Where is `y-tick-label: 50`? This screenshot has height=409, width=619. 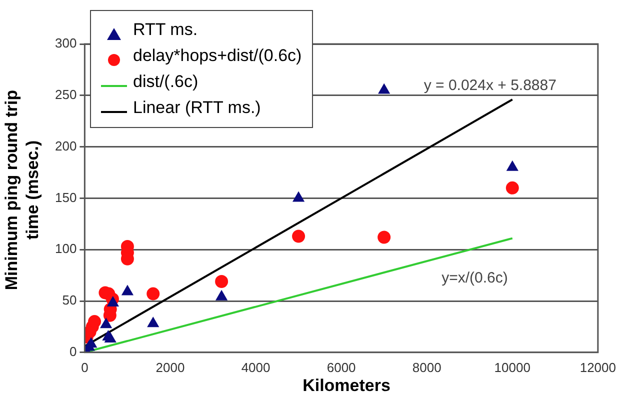 y-tick-label: 50 is located at coordinates (69, 300).